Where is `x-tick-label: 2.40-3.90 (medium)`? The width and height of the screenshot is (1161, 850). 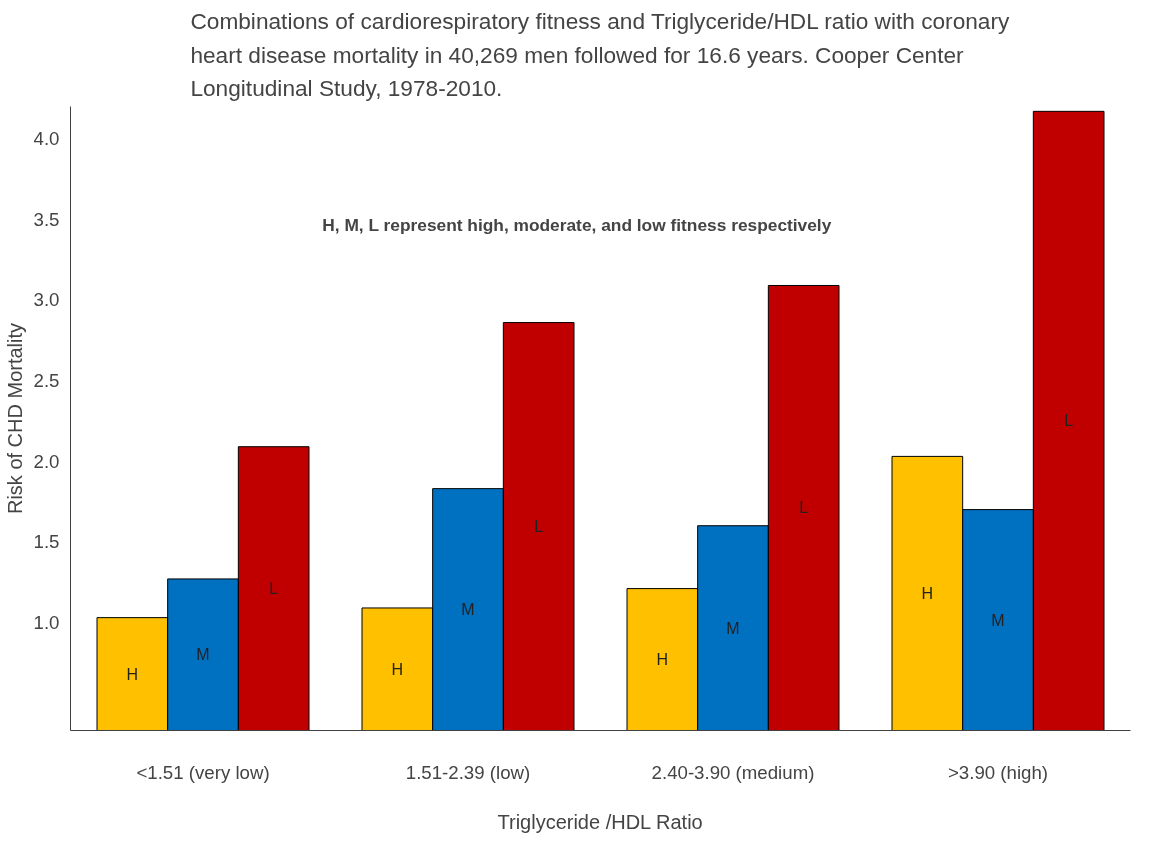 x-tick-label: 2.40-3.90 (medium) is located at coordinates (733, 772).